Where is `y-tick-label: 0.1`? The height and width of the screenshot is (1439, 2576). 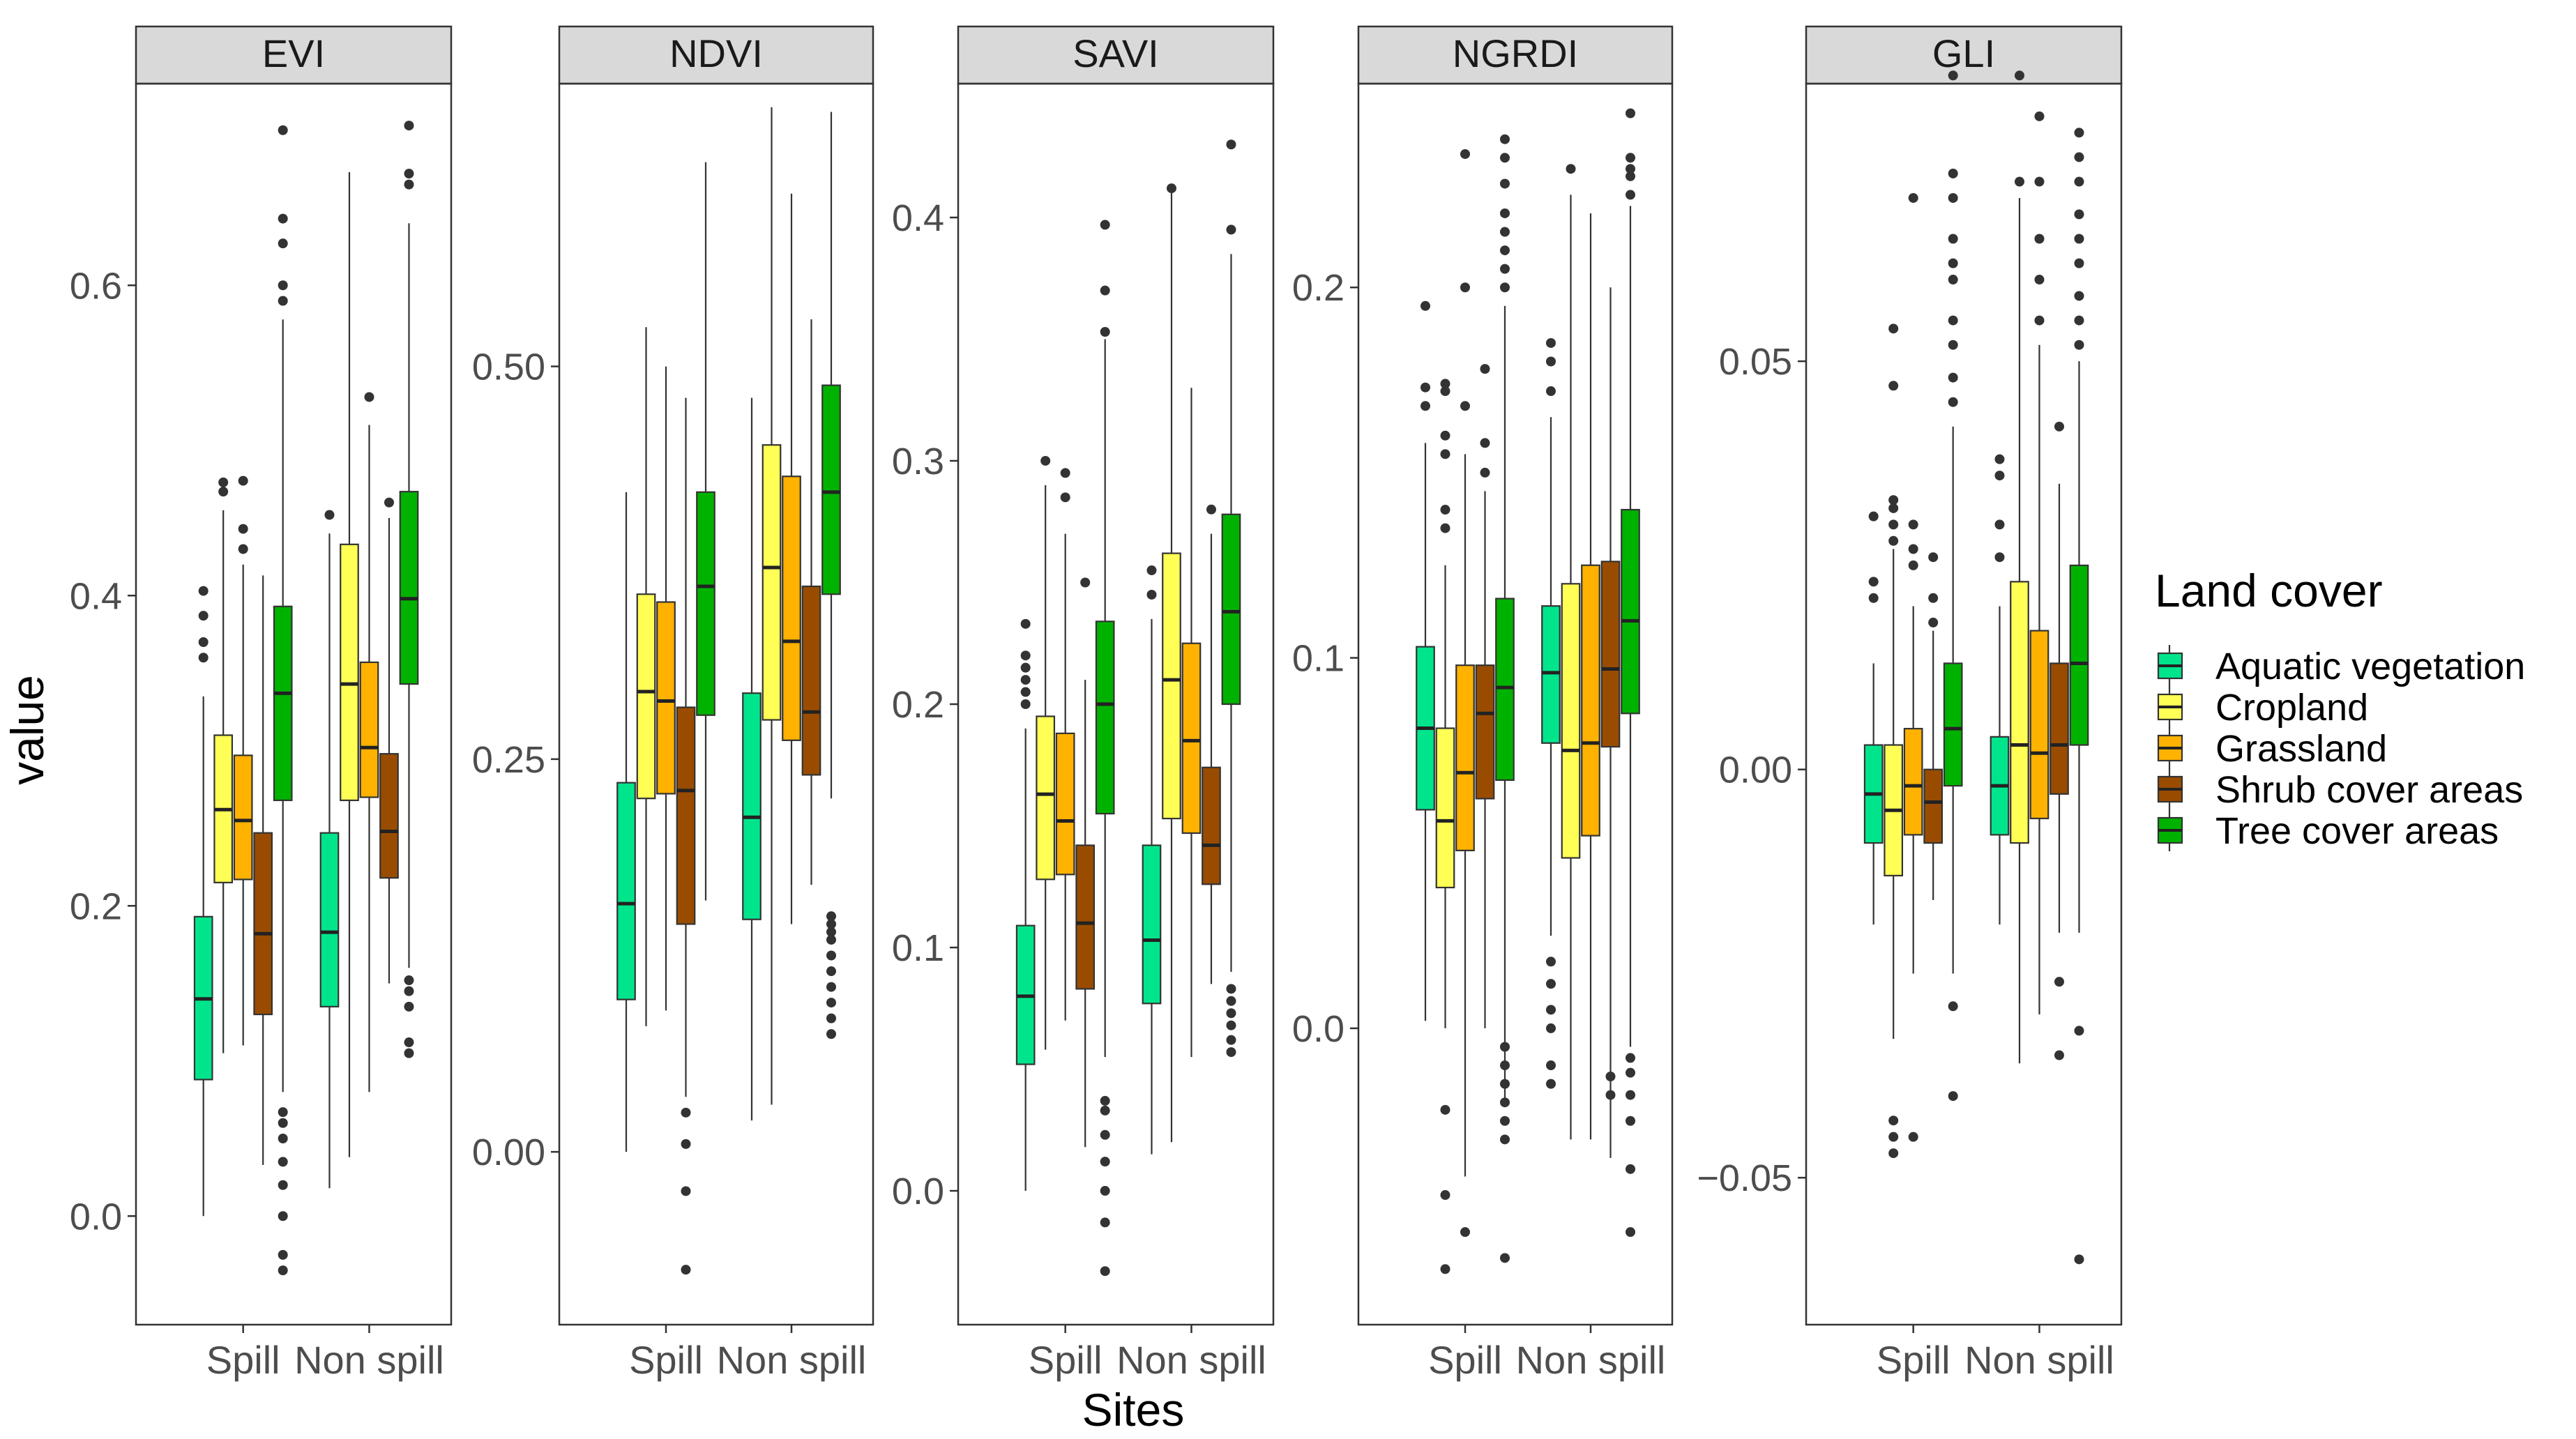
y-tick-label: 0.1 is located at coordinates (918, 948).